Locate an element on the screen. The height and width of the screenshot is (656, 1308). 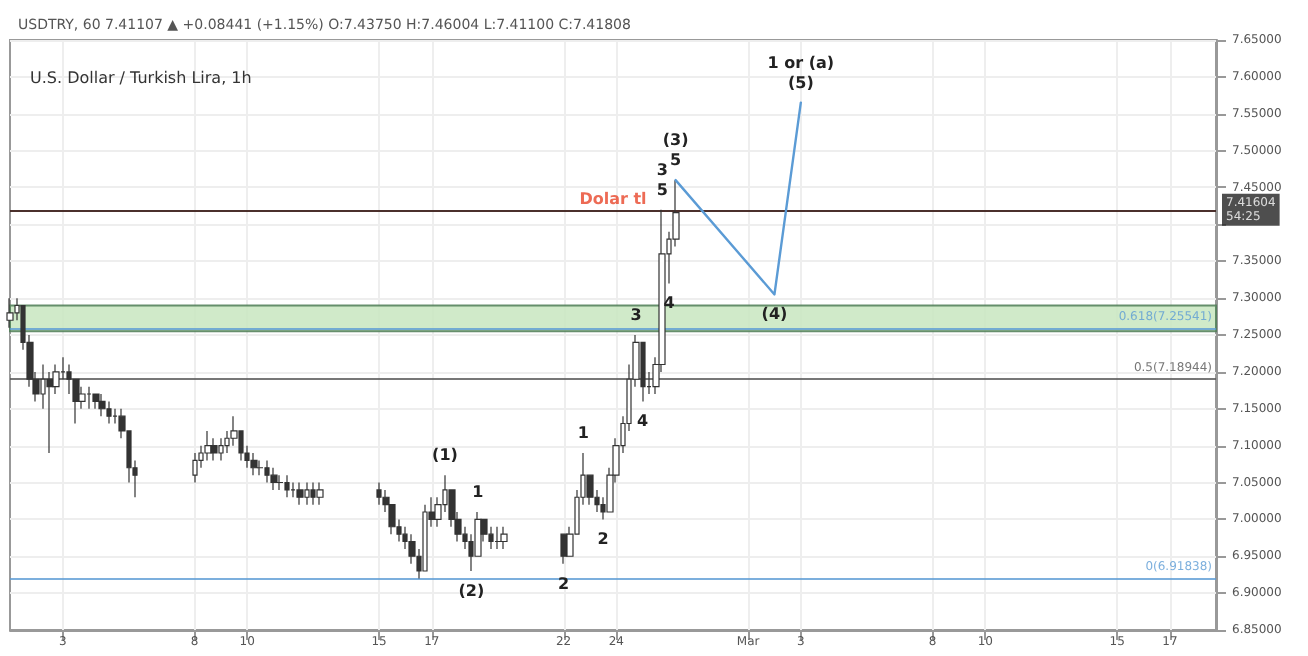
annotation: (4) is located at coordinates (774, 314).